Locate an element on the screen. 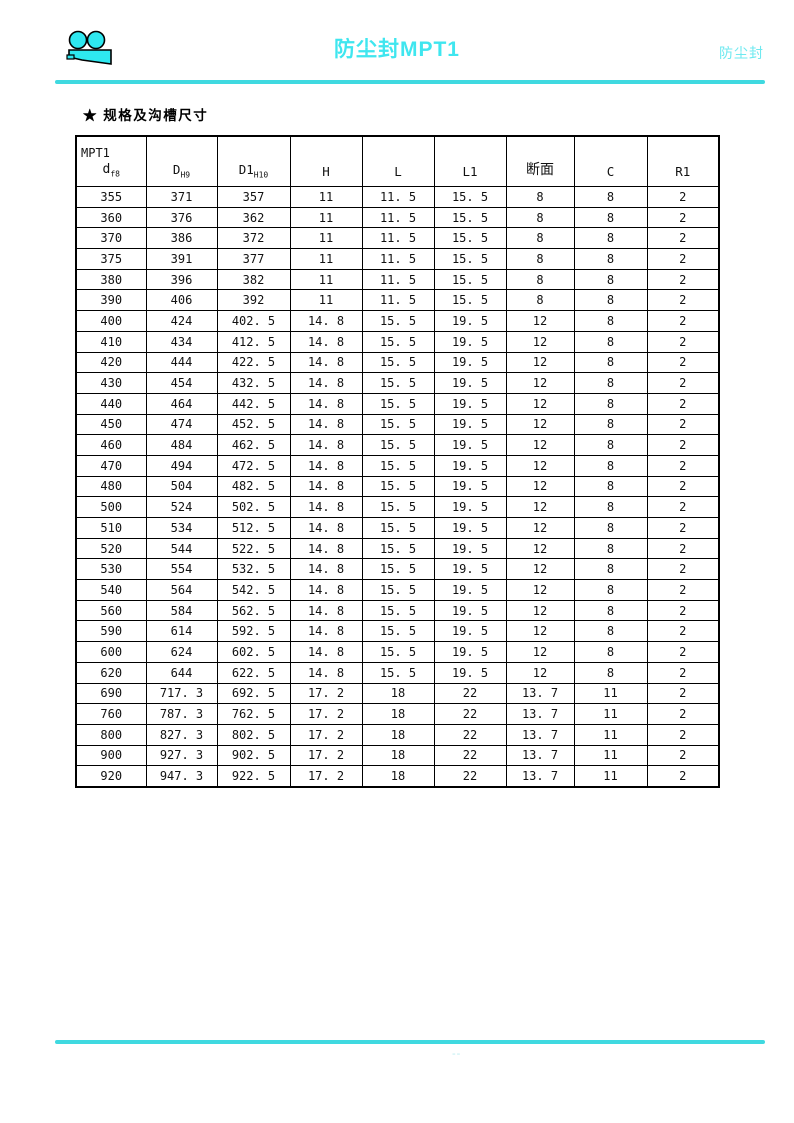 The height and width of the screenshot is (1123, 794). table-row: 440 464 442. 5 14. 8 15. 5 19. 5 12 8 2 is located at coordinates (397, 403).